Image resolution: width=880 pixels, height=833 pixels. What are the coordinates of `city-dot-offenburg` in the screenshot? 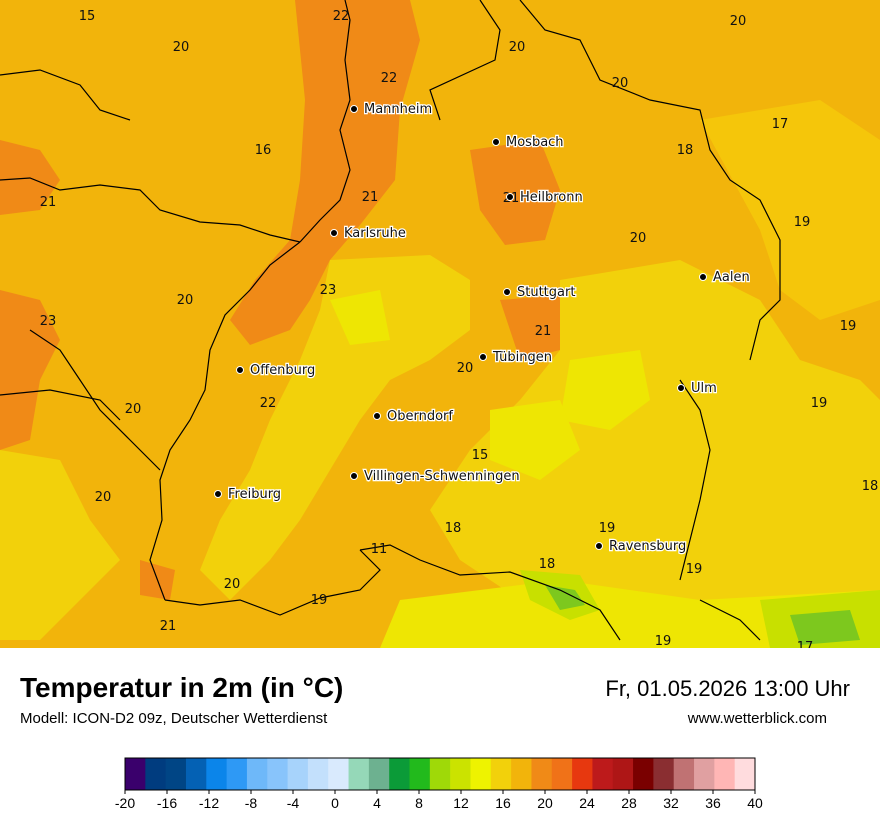 It's located at (240, 370).